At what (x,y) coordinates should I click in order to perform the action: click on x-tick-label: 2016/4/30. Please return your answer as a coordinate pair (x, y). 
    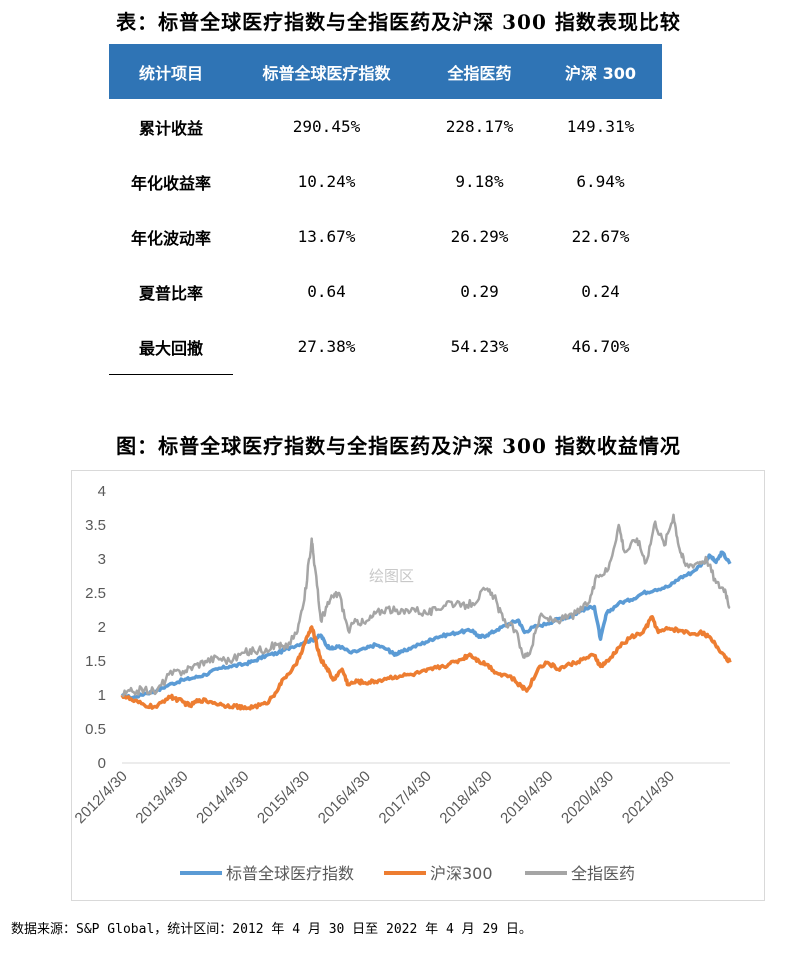
    Looking at the image, I should click on (344, 797).